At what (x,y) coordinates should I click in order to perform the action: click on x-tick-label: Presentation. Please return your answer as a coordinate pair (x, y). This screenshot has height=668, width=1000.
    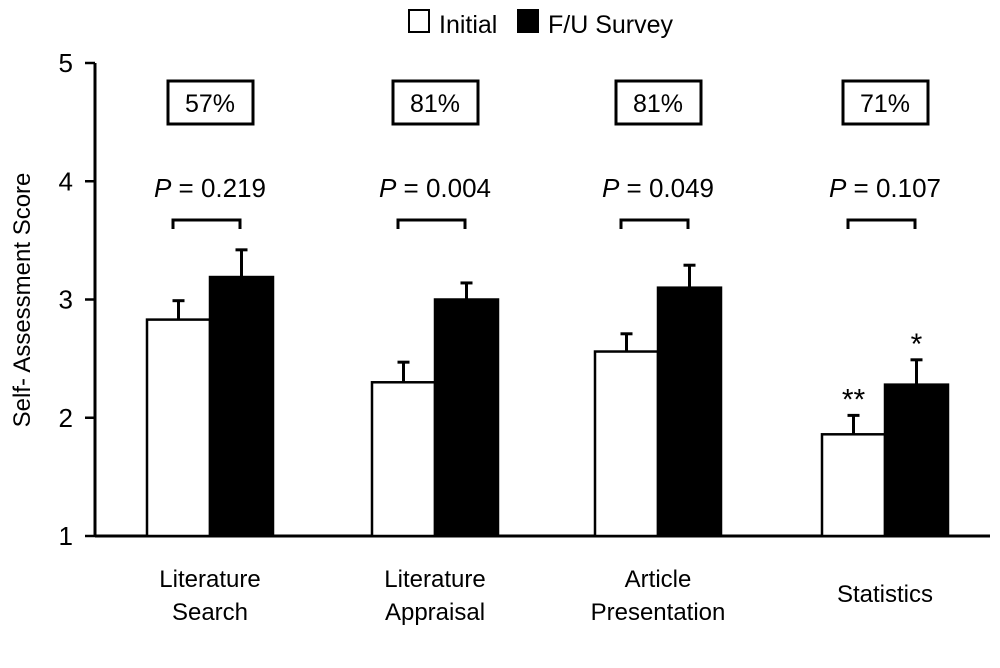
    Looking at the image, I should click on (658, 612).